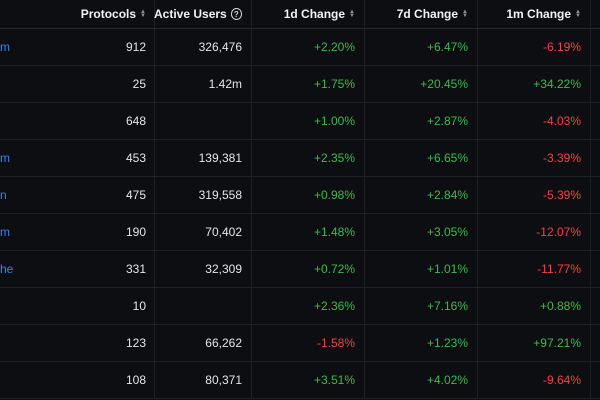  What do you see at coordinates (334, 232) in the screenshot?
I see `change-1d-cell: +1.48%` at bounding box center [334, 232].